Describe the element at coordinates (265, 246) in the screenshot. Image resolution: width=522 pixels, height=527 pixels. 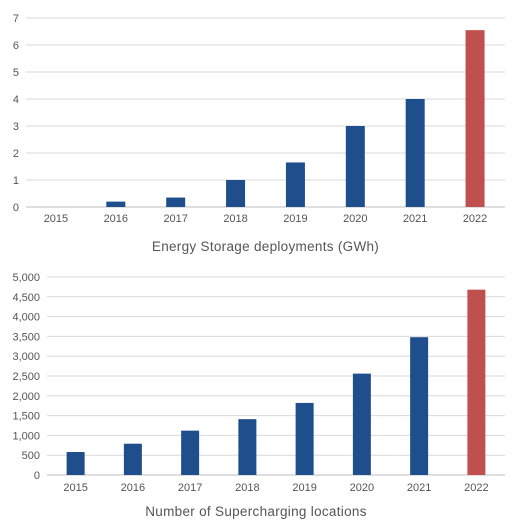
I see `chart-title: Energy Storage deployments (GWh)` at that location.